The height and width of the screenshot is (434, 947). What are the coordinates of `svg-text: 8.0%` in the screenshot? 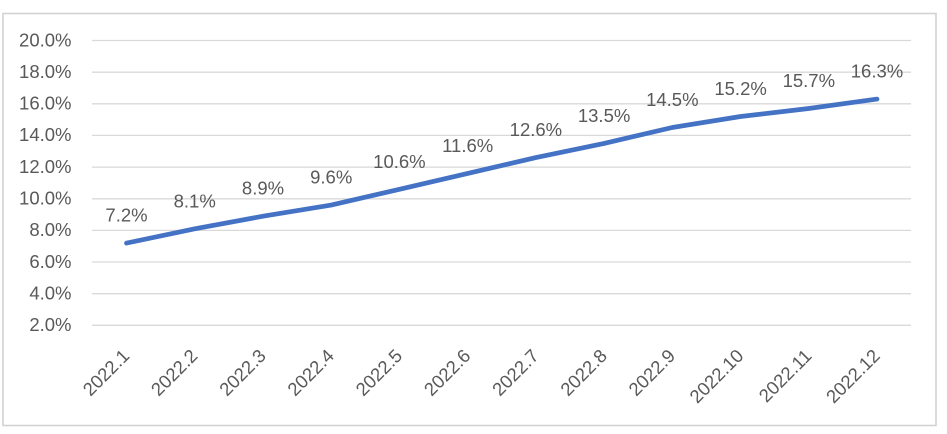 It's located at (50, 229).